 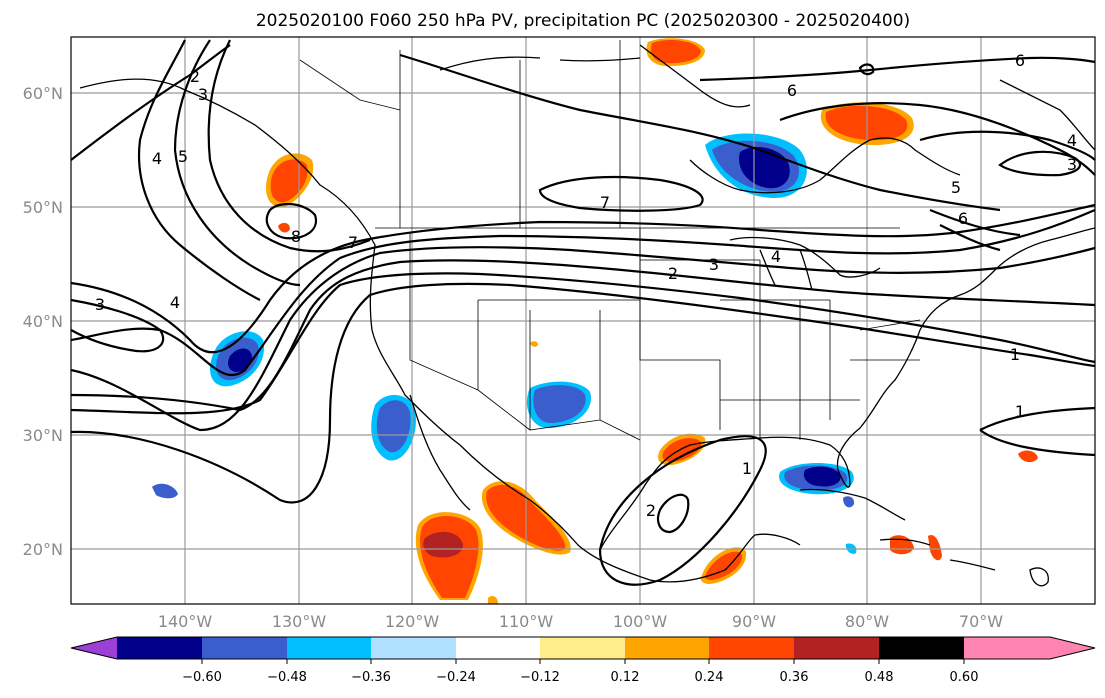 What do you see at coordinates (964, 677) in the screenshot?
I see `colorbar-tick-label: 0.60` at bounding box center [964, 677].